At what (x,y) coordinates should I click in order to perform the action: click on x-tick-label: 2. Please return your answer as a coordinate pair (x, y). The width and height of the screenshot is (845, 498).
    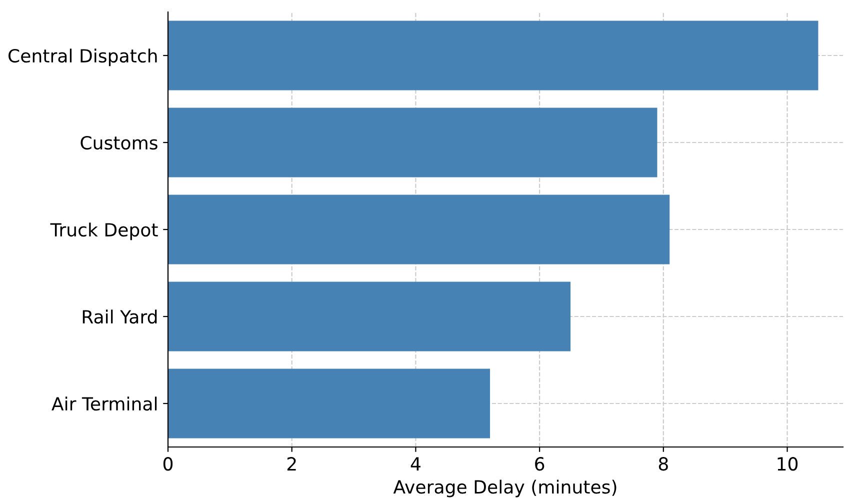
    Looking at the image, I should click on (291, 463).